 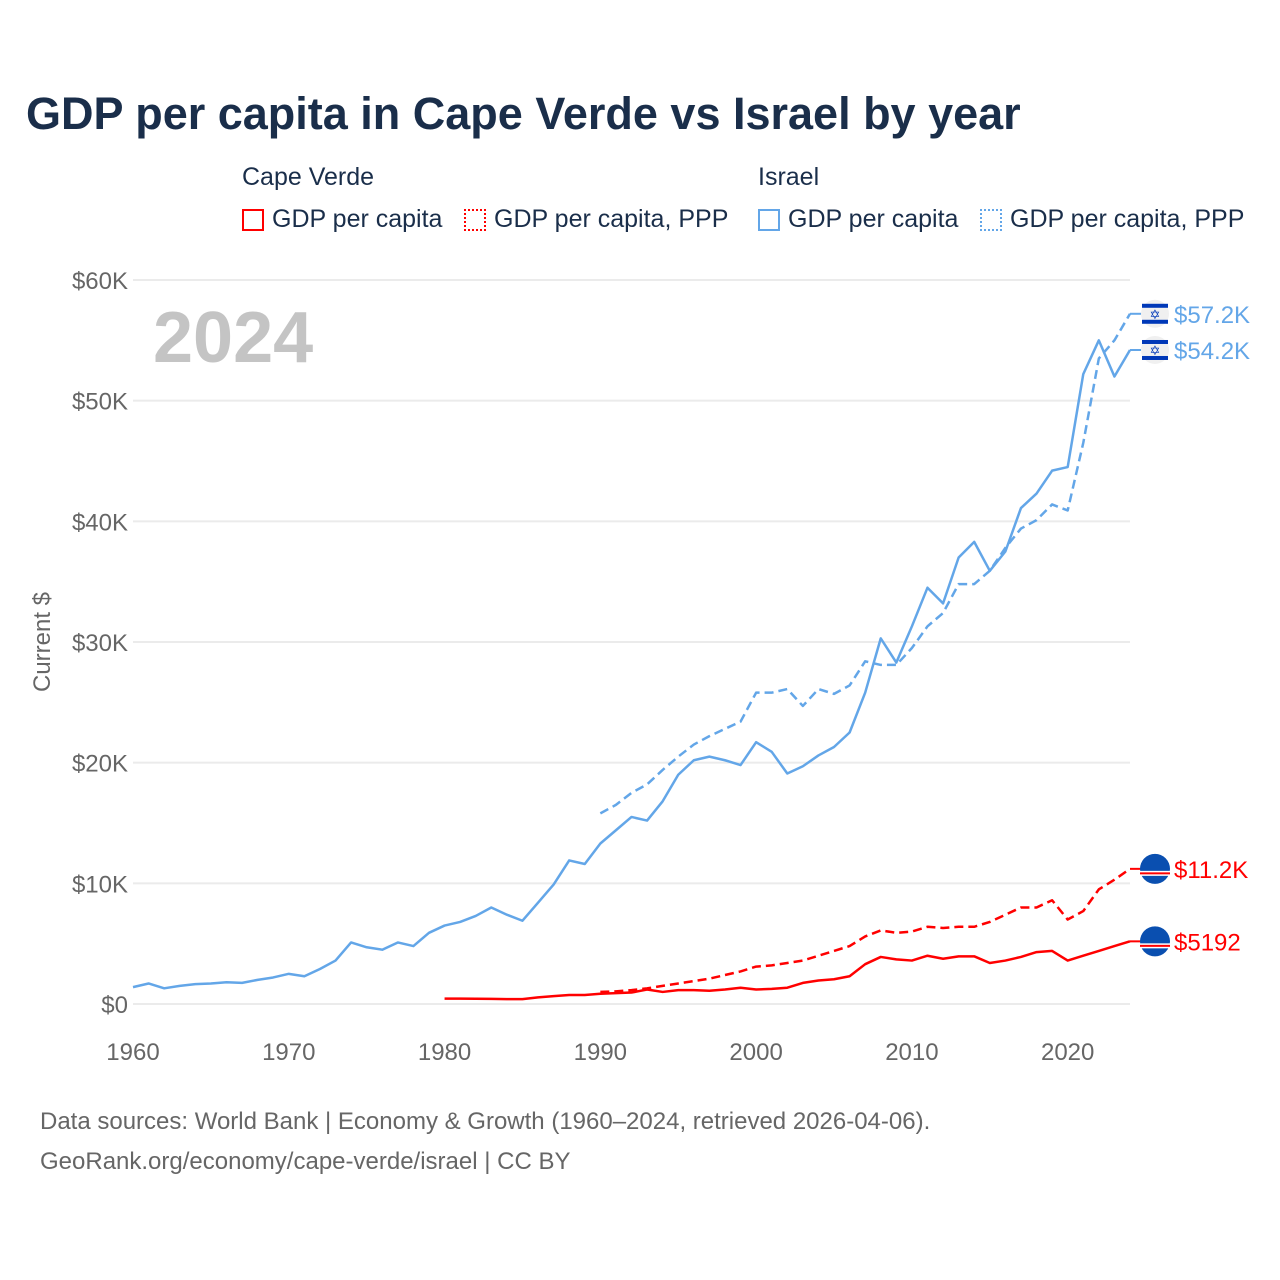 What do you see at coordinates (444, 1052) in the screenshot?
I see `x-tick-label: 1980` at bounding box center [444, 1052].